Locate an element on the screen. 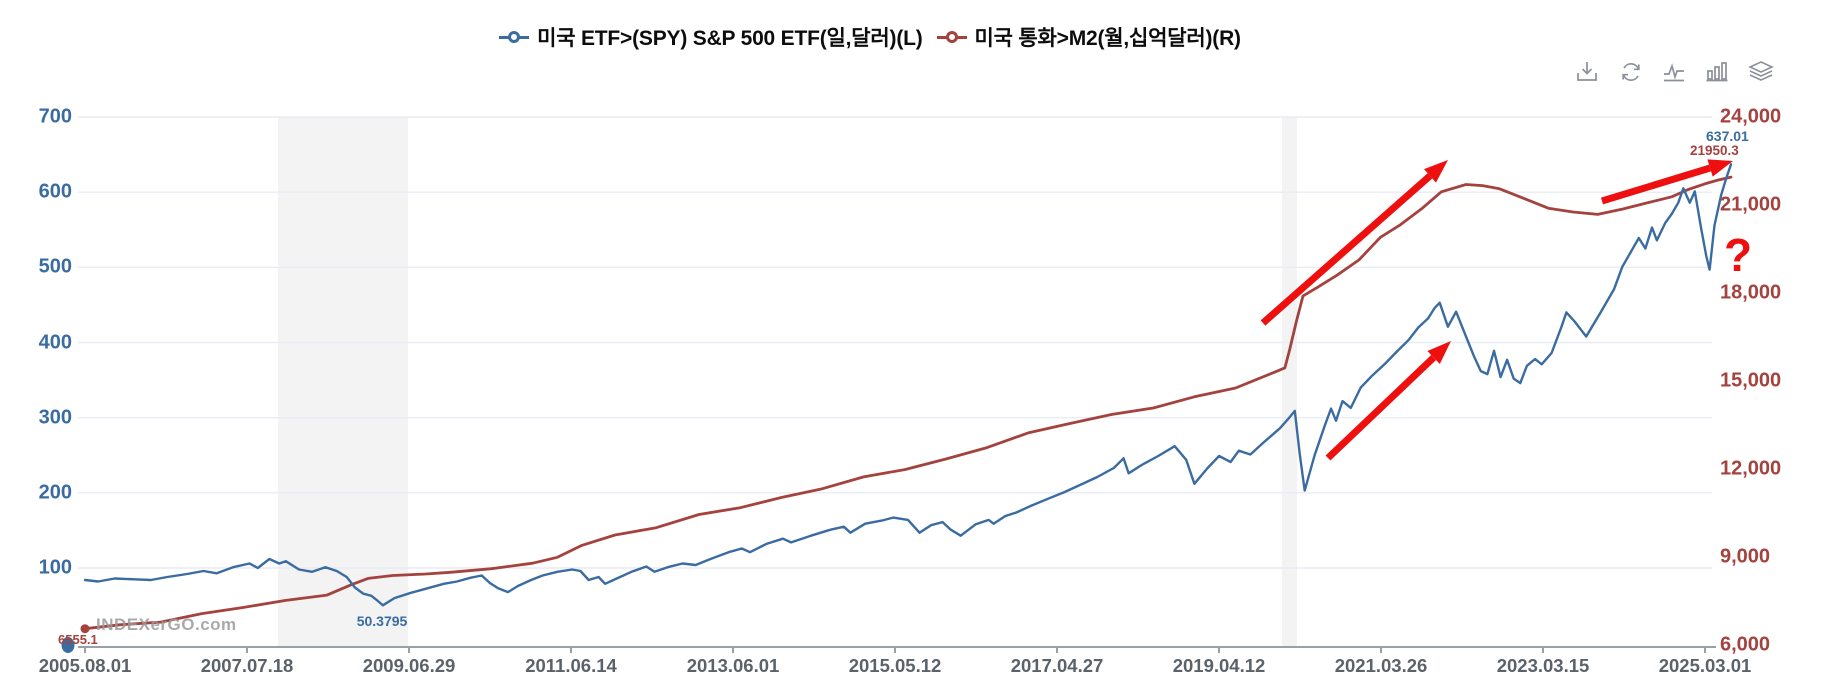 The image size is (1834, 685). x-axis-tick-label: 2007.07.18 is located at coordinates (247, 665).